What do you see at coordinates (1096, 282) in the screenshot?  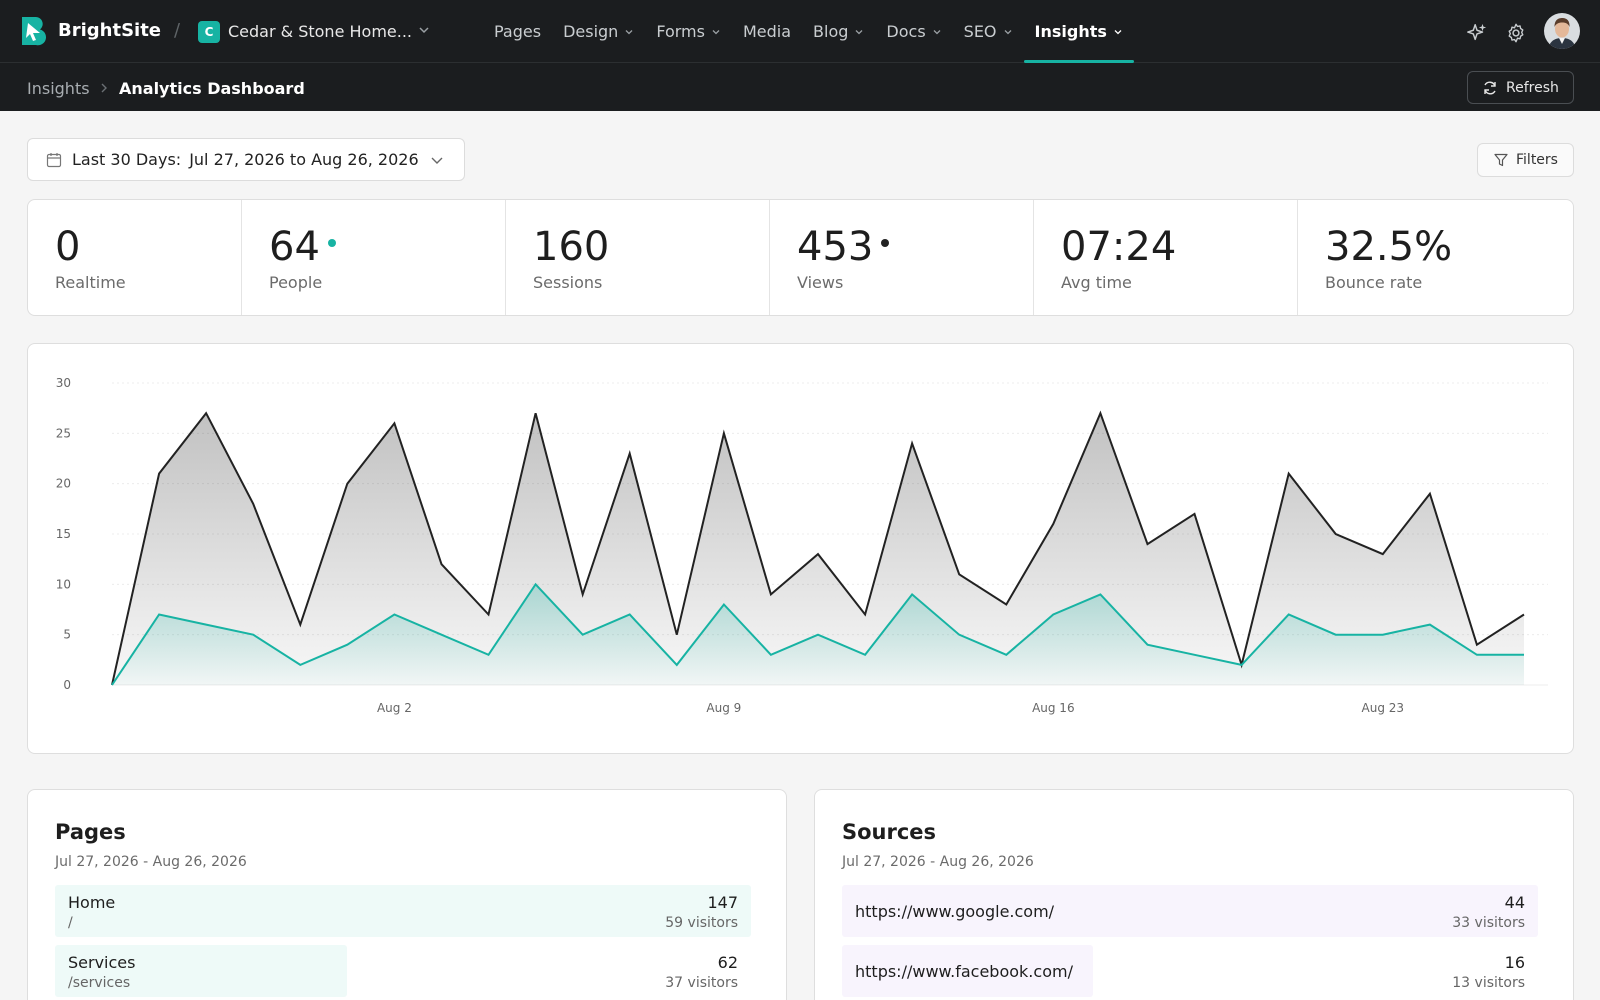 I see `metric-label: Avg time` at bounding box center [1096, 282].